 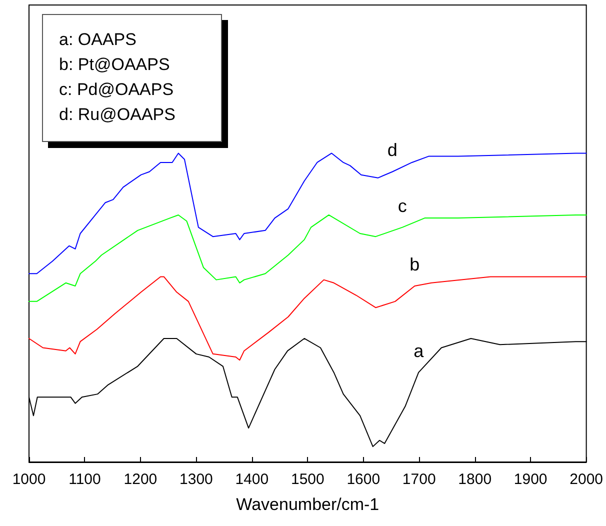 What do you see at coordinates (308, 504) in the screenshot?
I see `x-axis-title: Wavenumber/cm-1` at bounding box center [308, 504].